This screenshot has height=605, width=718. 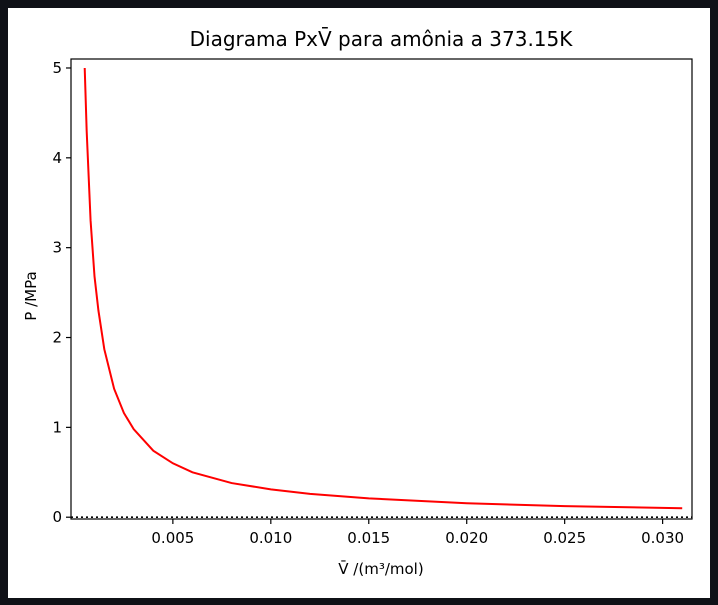 What do you see at coordinates (380, 568) in the screenshot?
I see `x-axis-label: V̄ /(m³/mol)` at bounding box center [380, 568].